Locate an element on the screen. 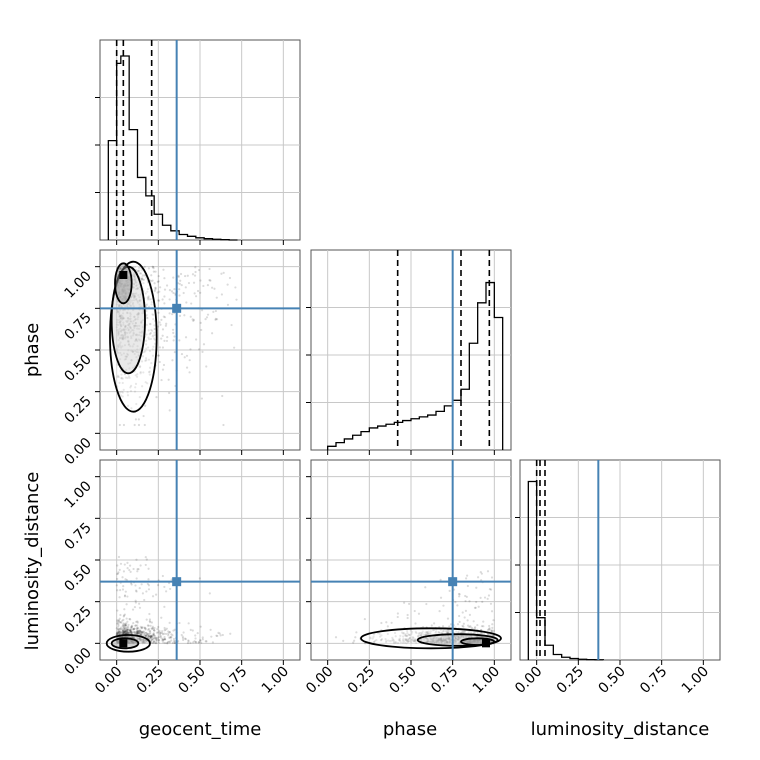 The image size is (760, 760). hist-geocent-time-panel is located at coordinates (198, 142).